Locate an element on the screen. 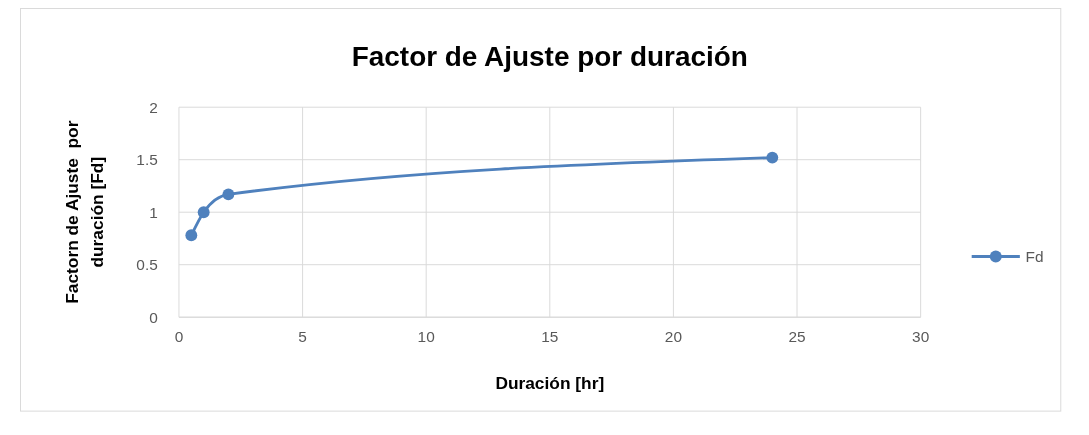 The height and width of the screenshot is (435, 1089). y-tick-label: 0 is located at coordinates (153, 317).